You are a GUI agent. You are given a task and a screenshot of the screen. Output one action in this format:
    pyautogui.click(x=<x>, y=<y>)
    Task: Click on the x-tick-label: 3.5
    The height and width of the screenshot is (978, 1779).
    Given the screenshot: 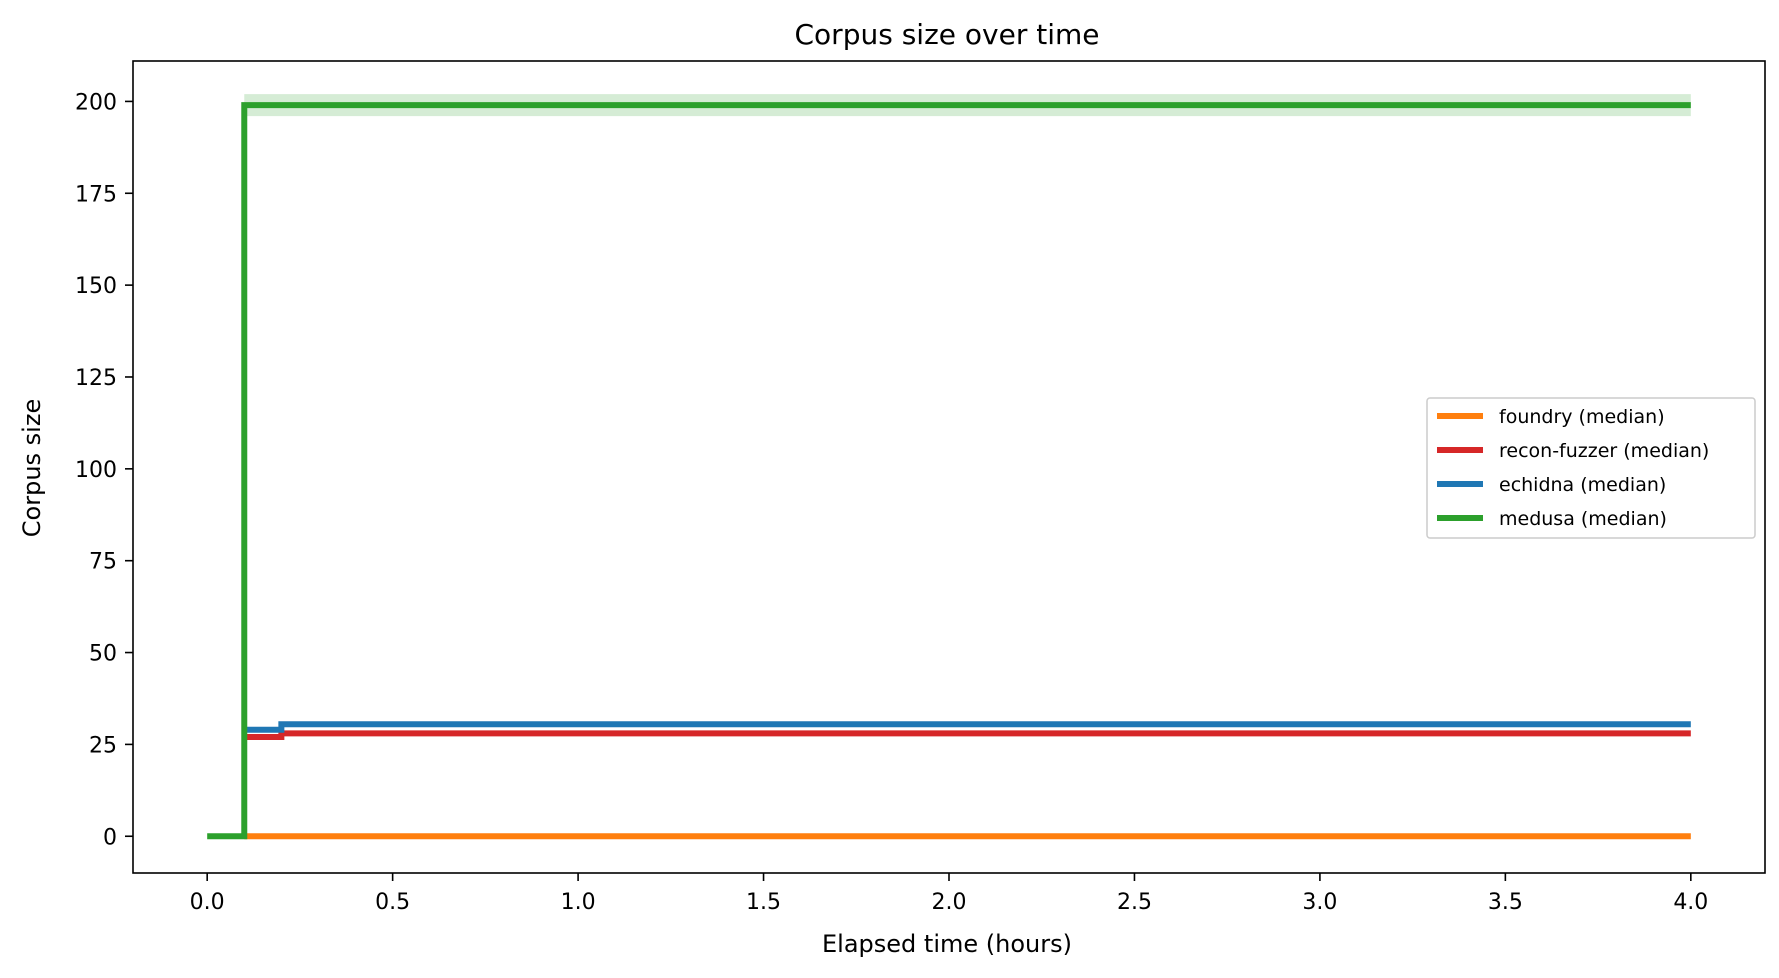 What is the action you would take?
    pyautogui.click(x=1505, y=902)
    